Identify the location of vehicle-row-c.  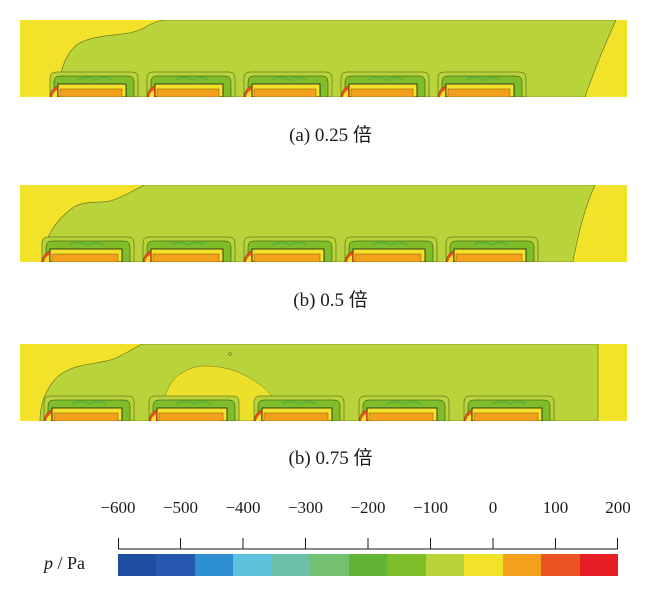
(299, 408).